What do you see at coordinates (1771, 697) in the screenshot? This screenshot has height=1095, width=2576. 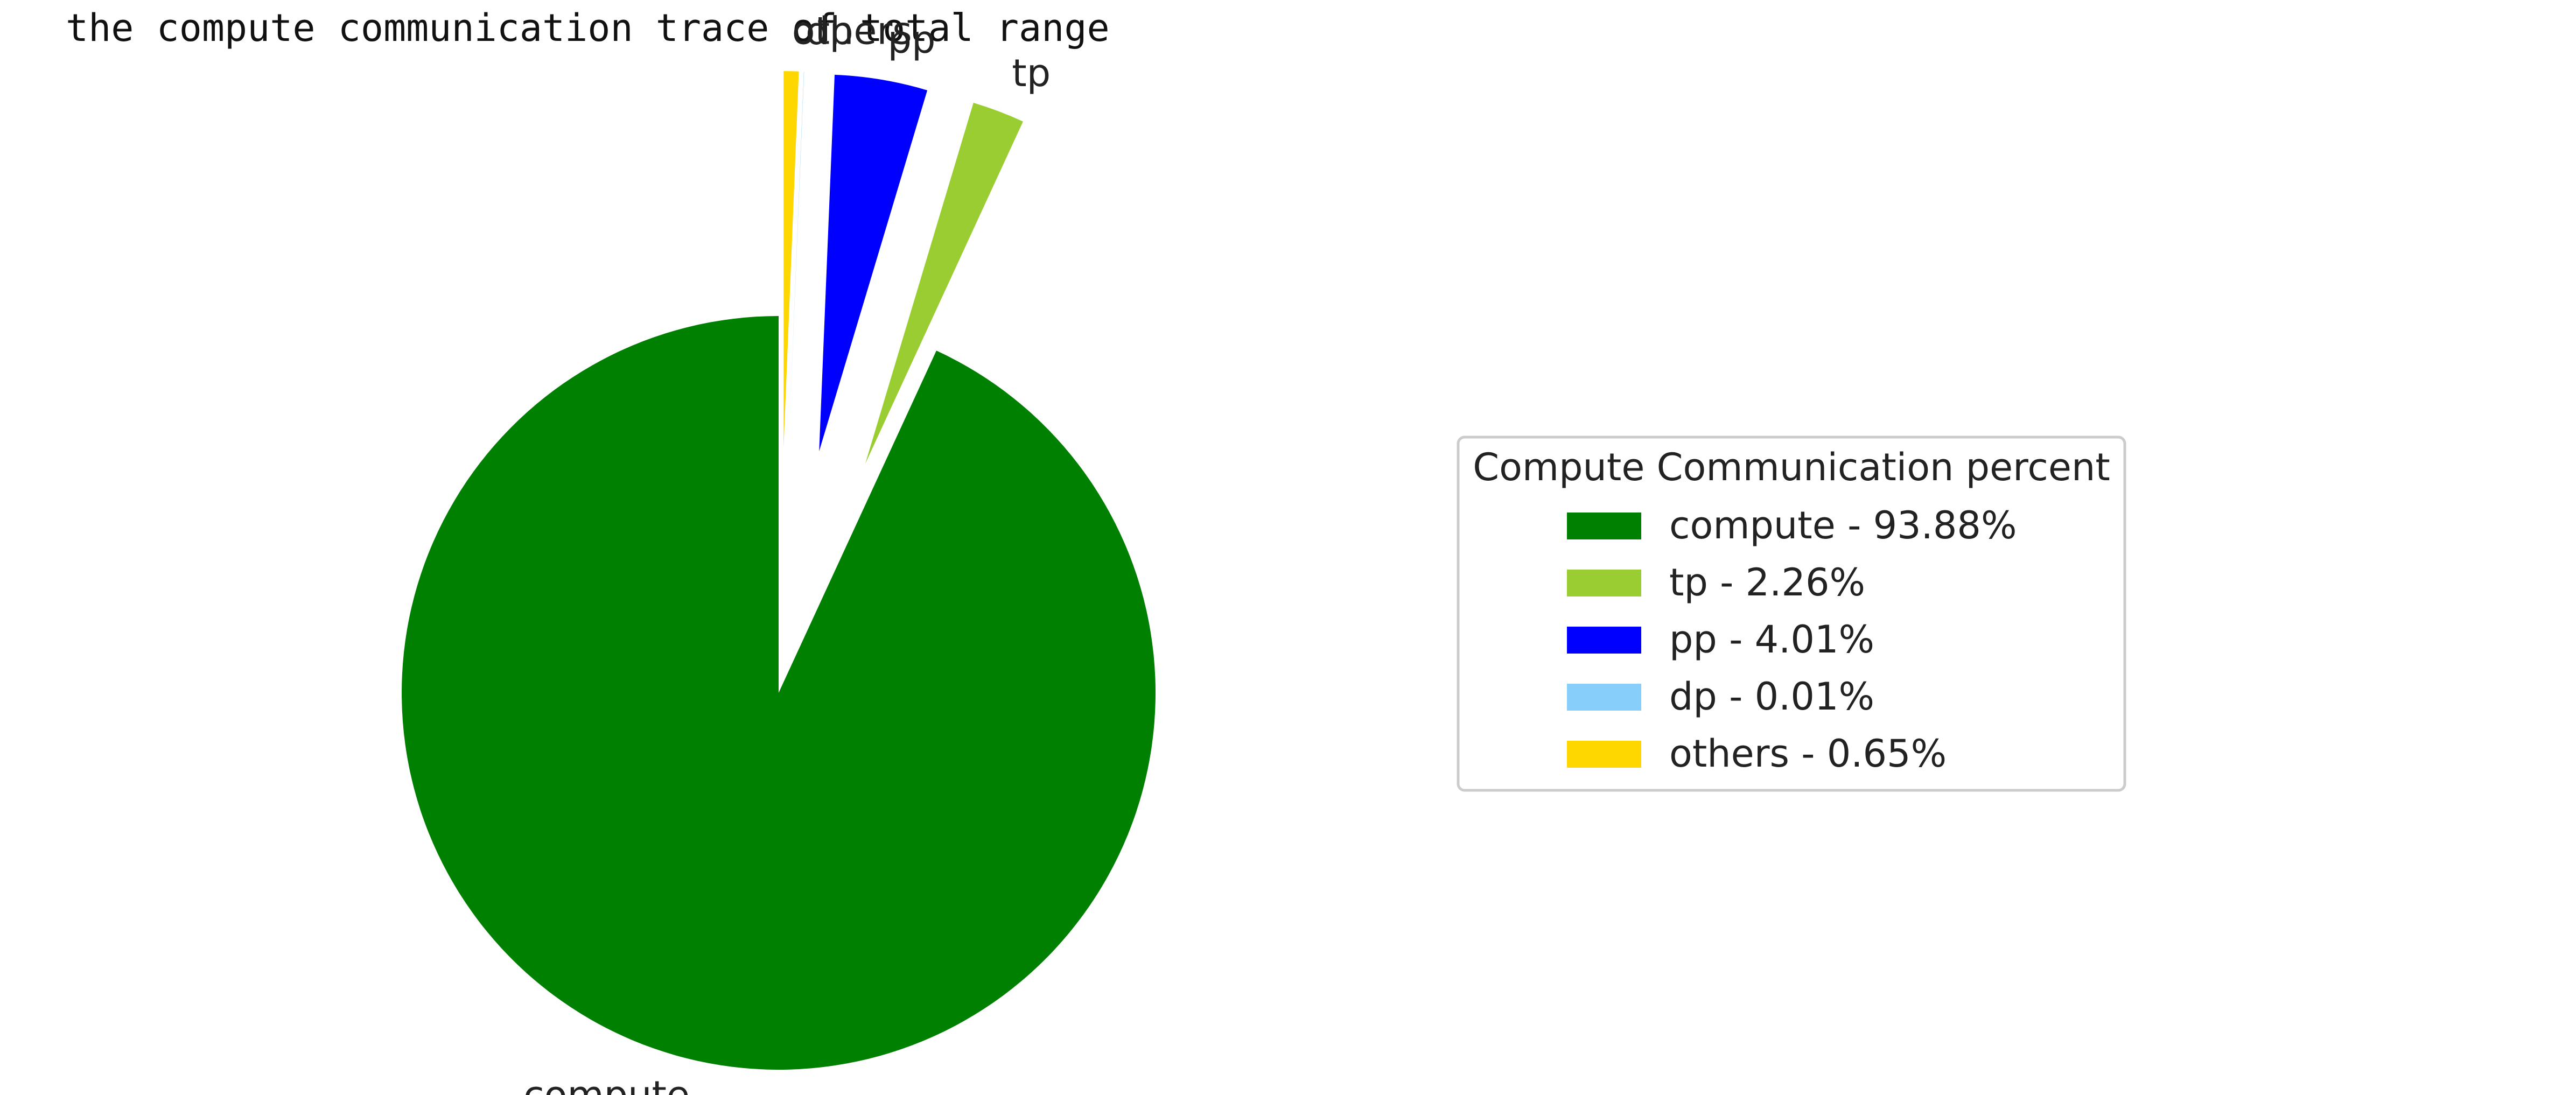 I see `legend-label-dp: dp - 0.01%` at bounding box center [1771, 697].